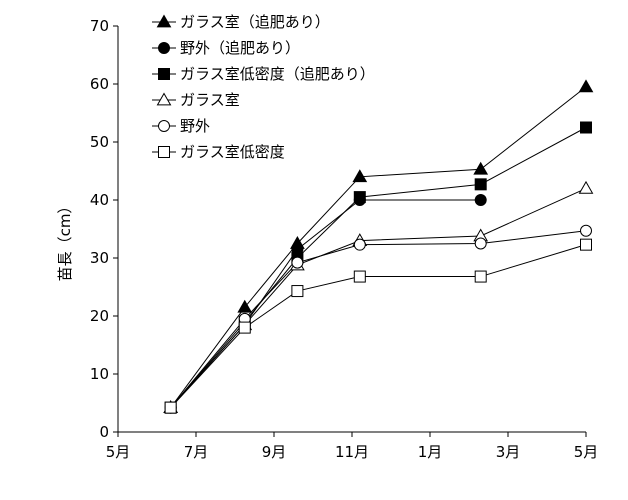  What do you see at coordinates (240, 48) in the screenshot?
I see `legend-label: 野外（追肥あり）` at bounding box center [240, 48].